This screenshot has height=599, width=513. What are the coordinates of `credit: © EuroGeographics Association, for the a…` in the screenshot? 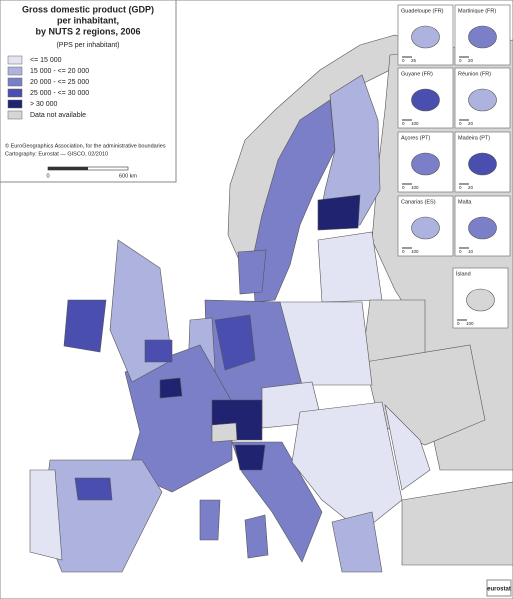 It's located at (85, 145).